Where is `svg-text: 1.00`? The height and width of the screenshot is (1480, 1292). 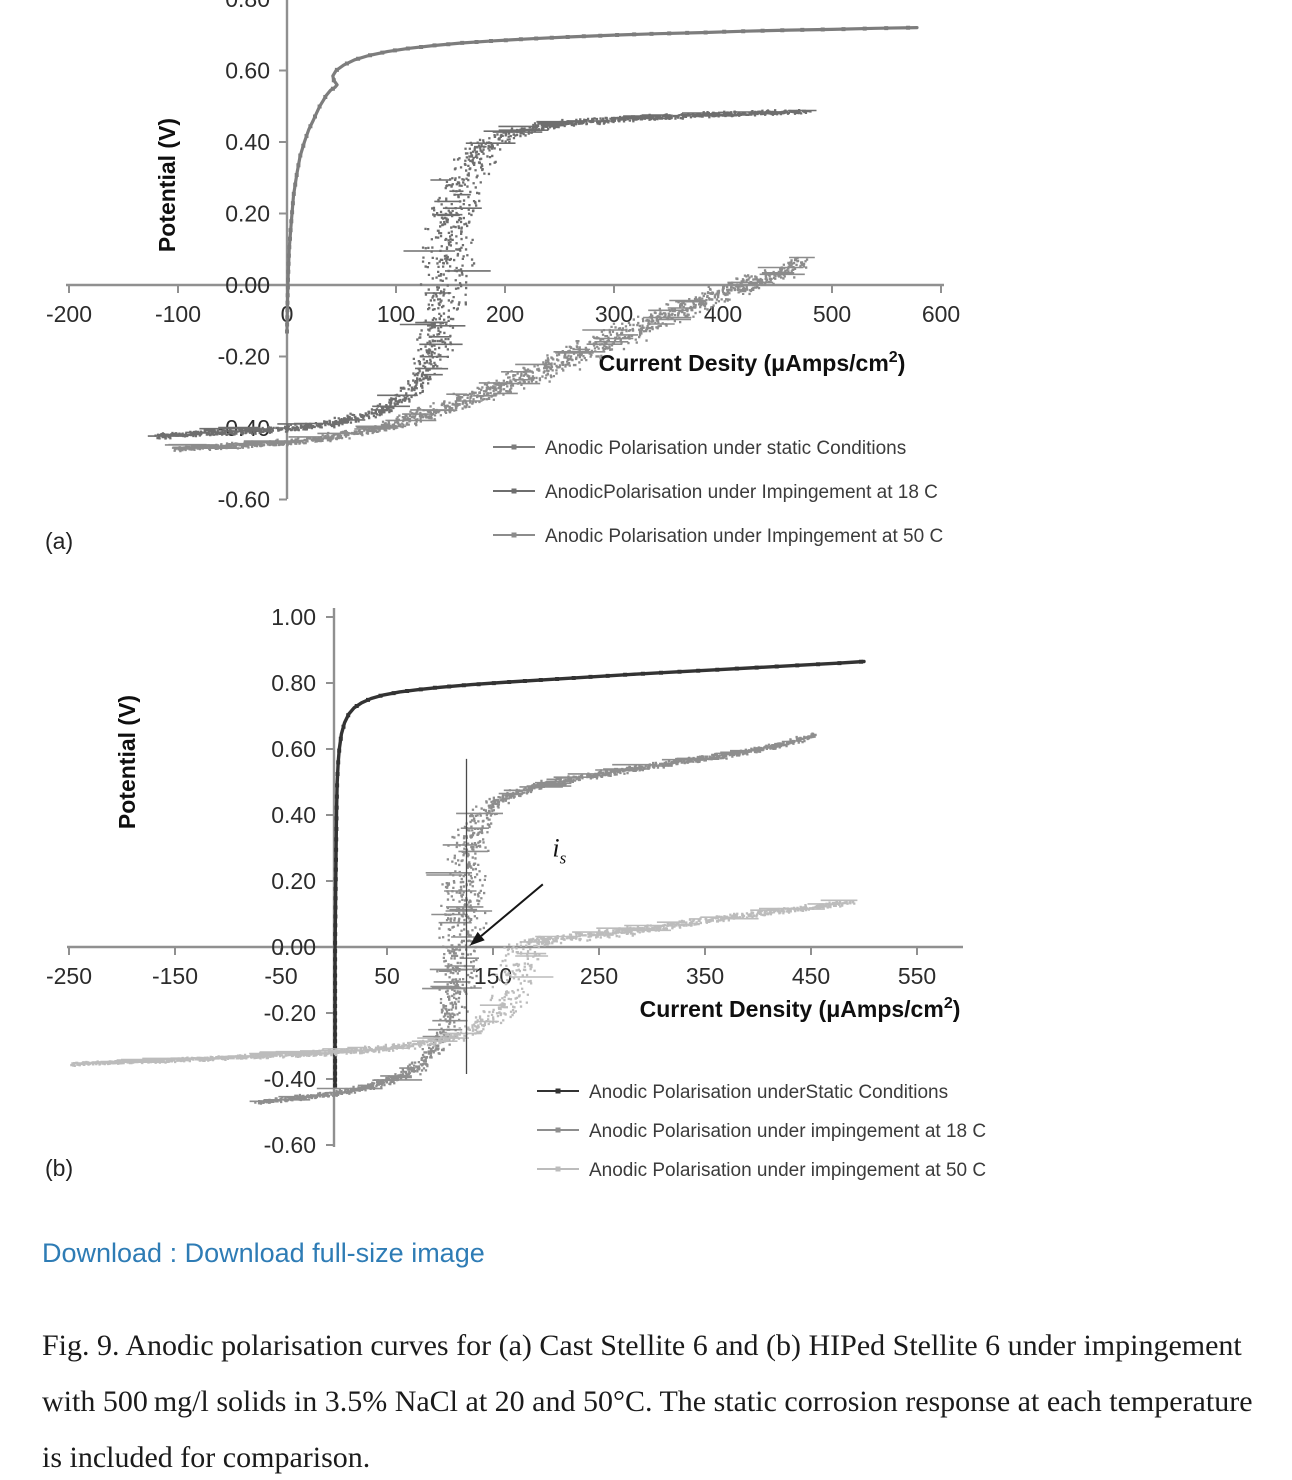 svg-text: 1.00 is located at coordinates (293, 617).